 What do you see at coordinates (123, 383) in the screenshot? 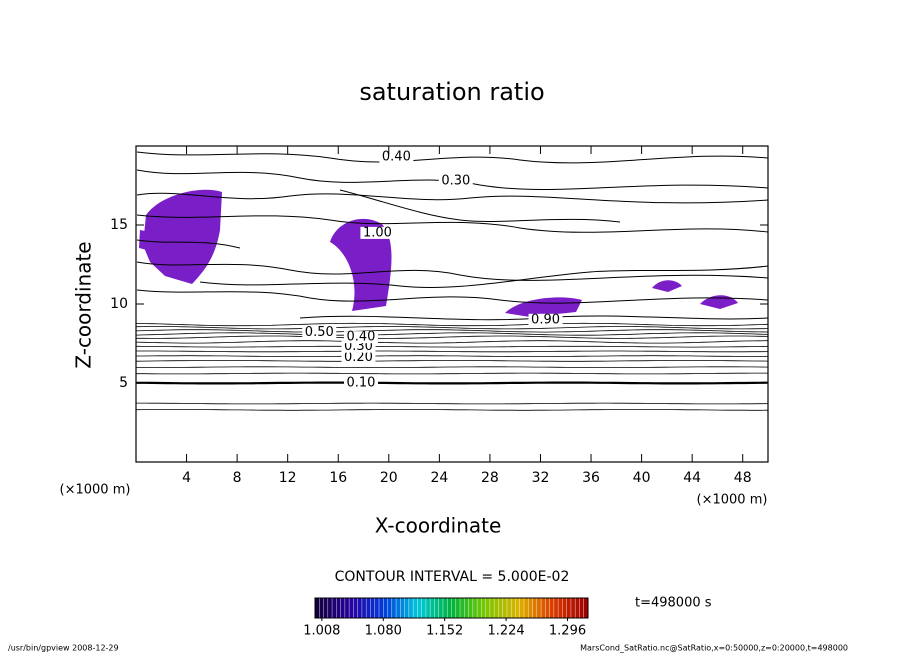
I see `y-tick-label: 5` at bounding box center [123, 383].